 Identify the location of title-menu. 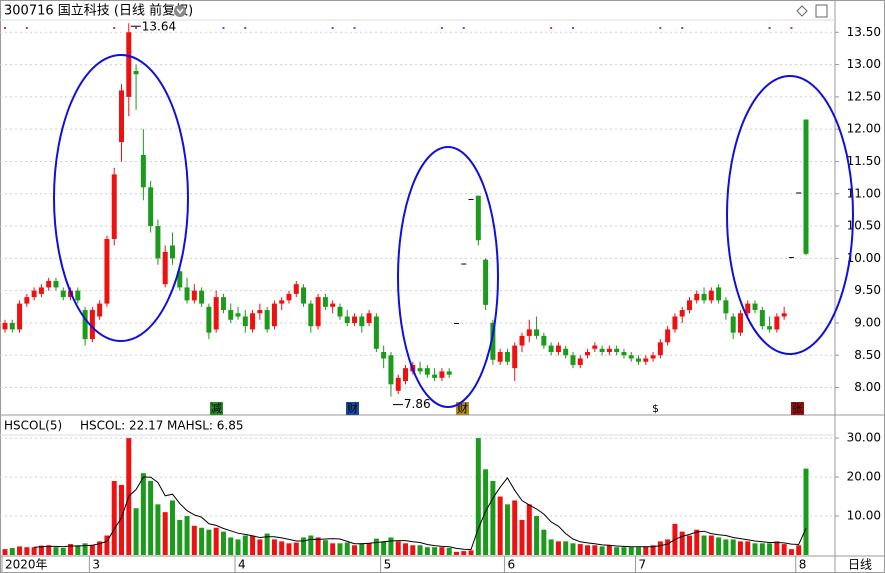
(180, 11).